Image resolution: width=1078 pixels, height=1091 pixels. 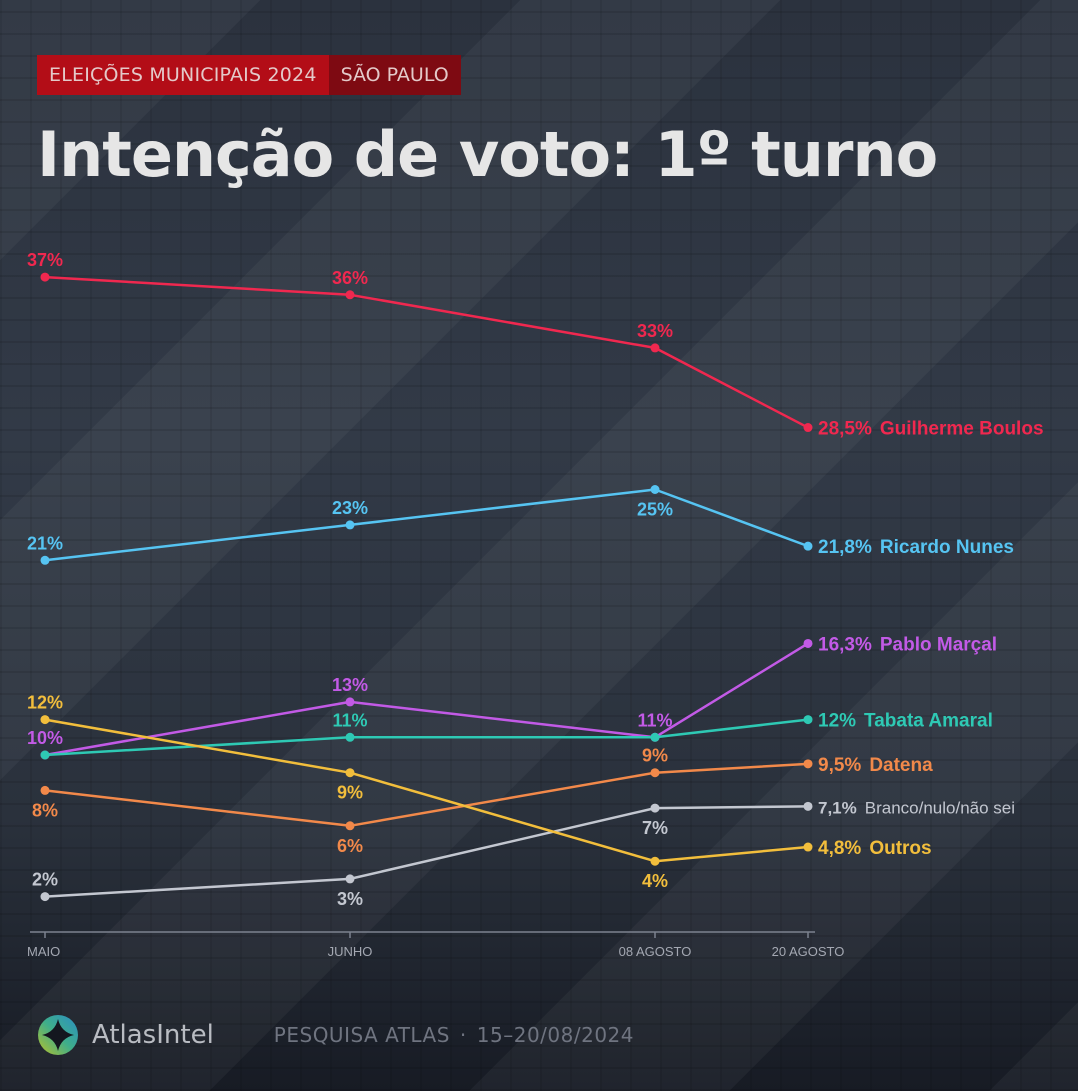 What do you see at coordinates (962, 429) in the screenshot?
I see `series-name: Guilherme Boulos` at bounding box center [962, 429].